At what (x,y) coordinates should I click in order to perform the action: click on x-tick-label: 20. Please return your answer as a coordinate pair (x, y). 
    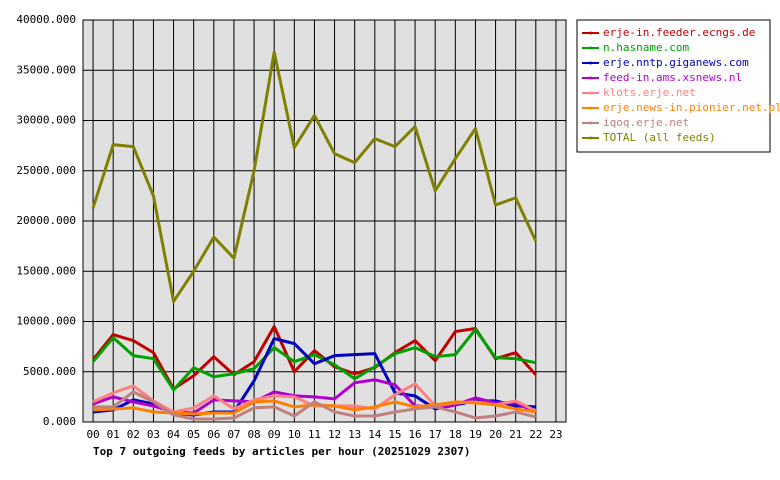
    Looking at the image, I should click on (495, 434).